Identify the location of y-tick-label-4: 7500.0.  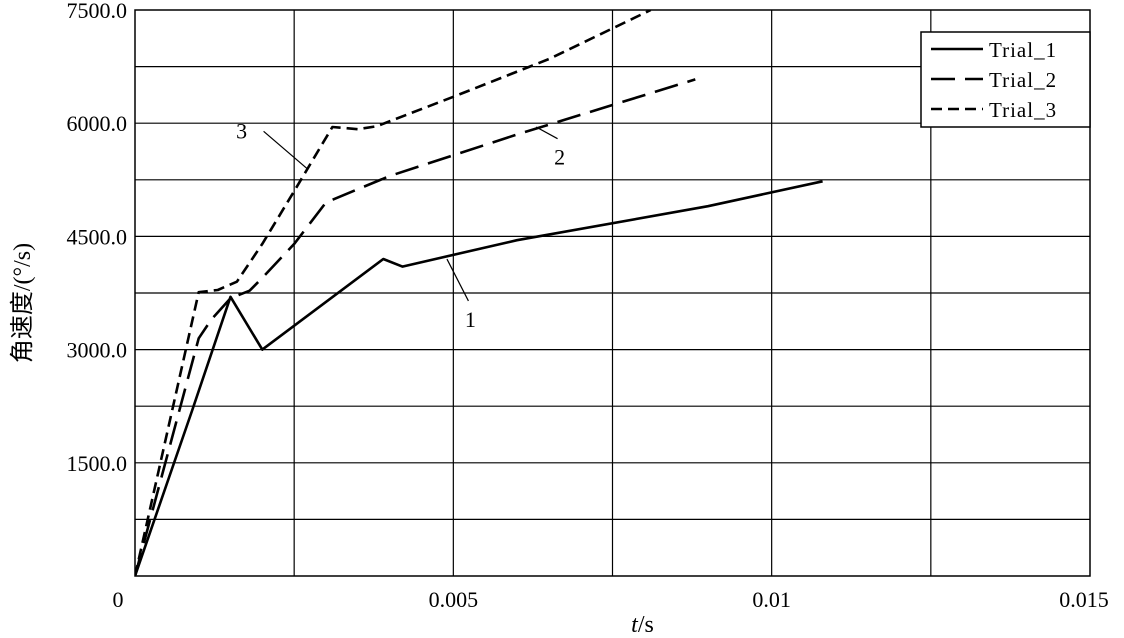
(97, 11).